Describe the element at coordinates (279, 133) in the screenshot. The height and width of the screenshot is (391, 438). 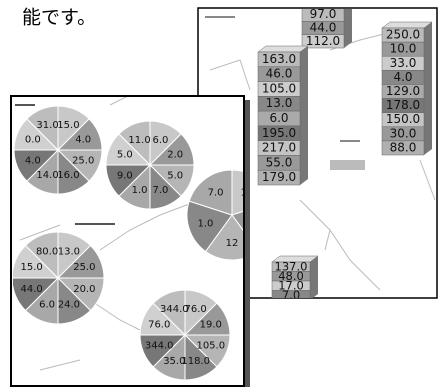
I see `bar-label: 195.0` at that location.